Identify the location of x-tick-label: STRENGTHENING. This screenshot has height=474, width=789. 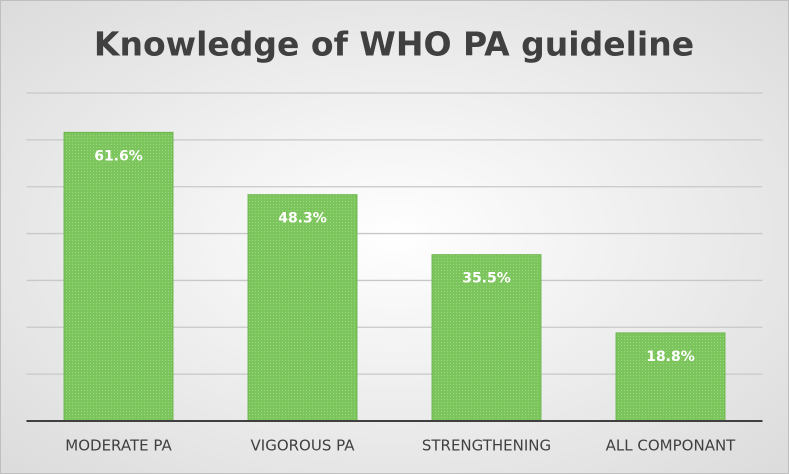
(486, 446).